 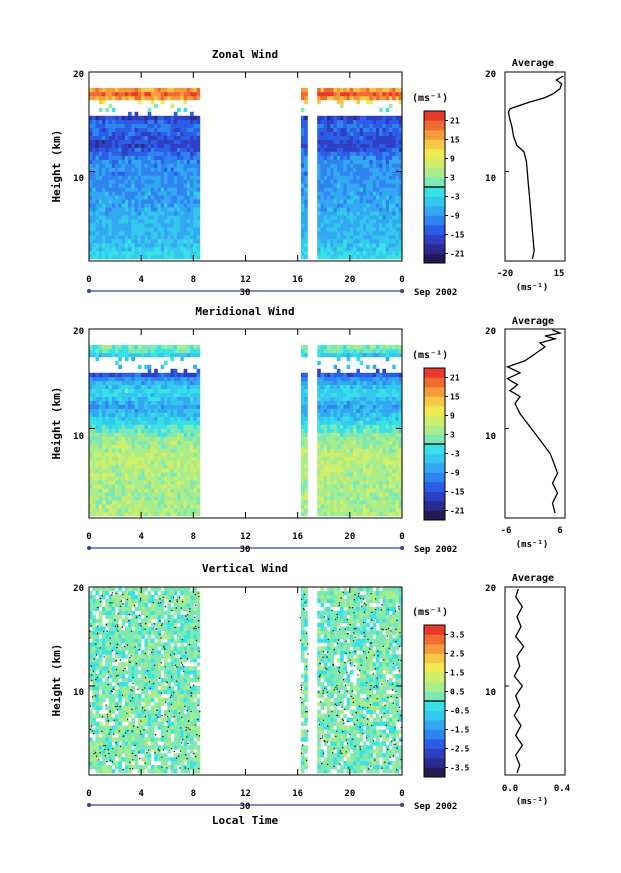 What do you see at coordinates (434, 116) in the screenshot?
I see `colorbar-swatch` at bounding box center [434, 116].